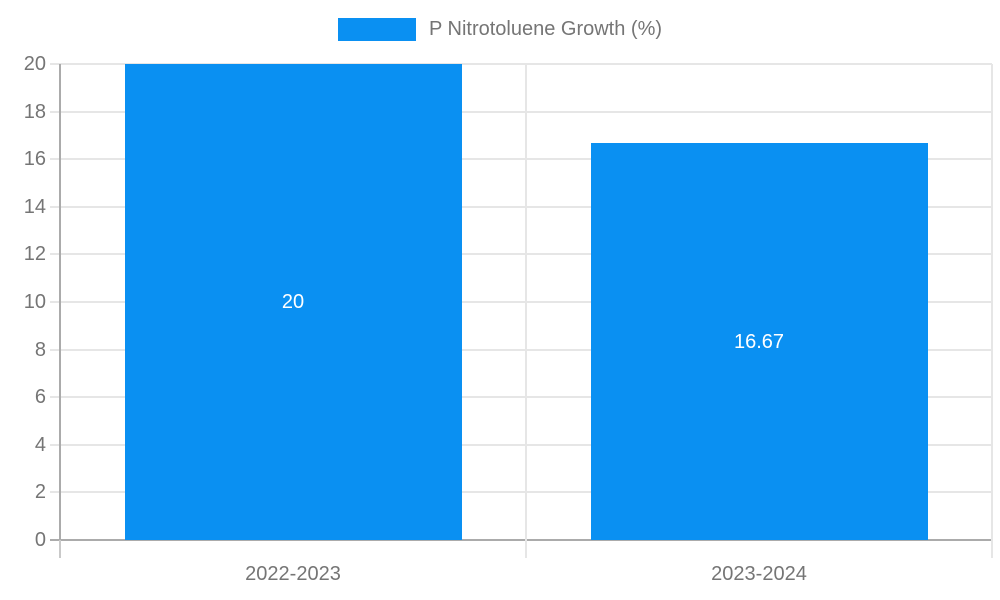 The width and height of the screenshot is (1000, 600). What do you see at coordinates (60, 302) in the screenshot?
I see `y-axis-line` at bounding box center [60, 302].